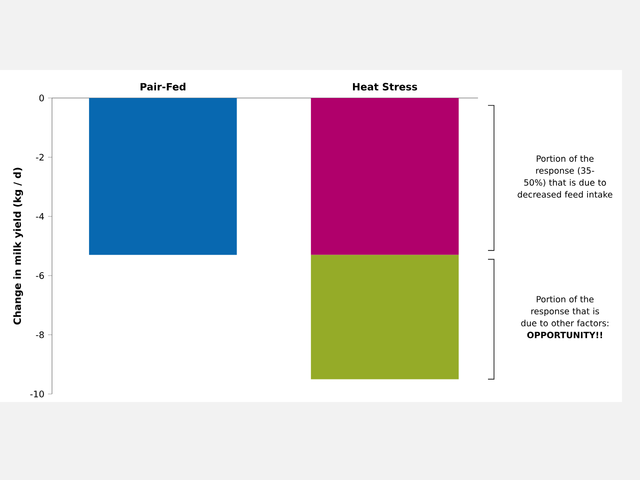 This screenshot has width=640, height=480. I want to click on x-tick-label: Heat Stress, so click(385, 86).